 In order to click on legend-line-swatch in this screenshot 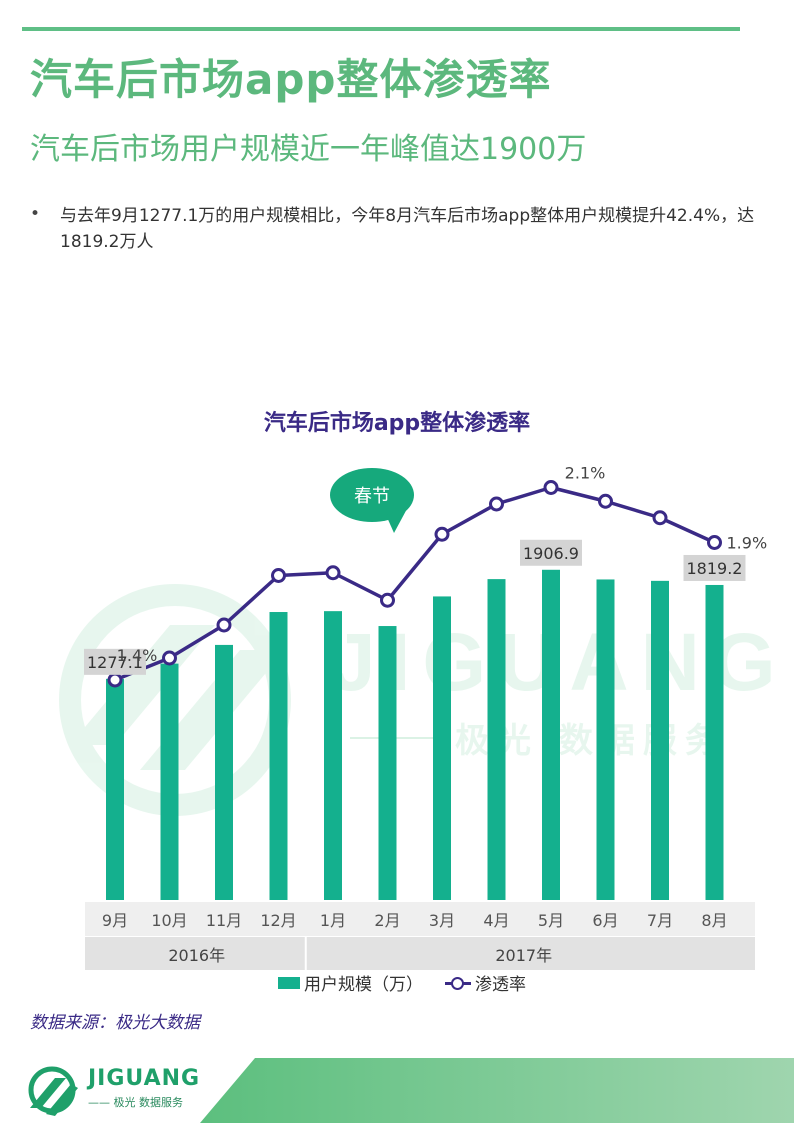, I will do `click(458, 983)`.